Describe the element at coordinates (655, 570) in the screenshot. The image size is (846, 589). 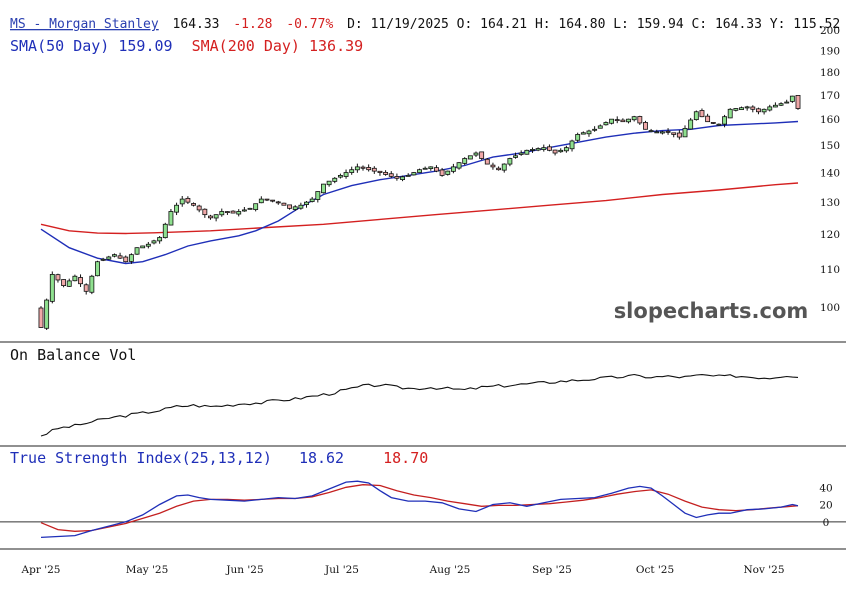
I see `x-tick-label: Oct '25` at that location.